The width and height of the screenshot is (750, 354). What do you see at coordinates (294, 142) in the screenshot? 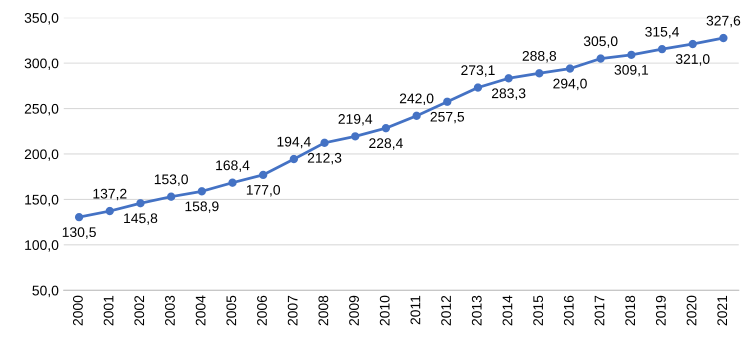
I see `data-label: 194,4` at bounding box center [294, 142].